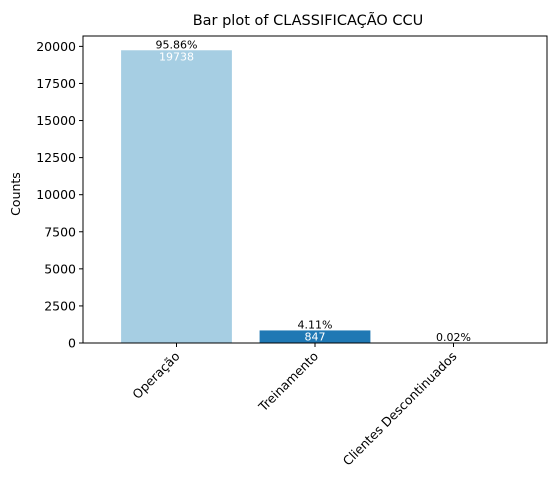 This screenshot has height=494, width=558. Describe the element at coordinates (56, 83) in the screenshot. I see `y-tick-label: 17500` at that location.